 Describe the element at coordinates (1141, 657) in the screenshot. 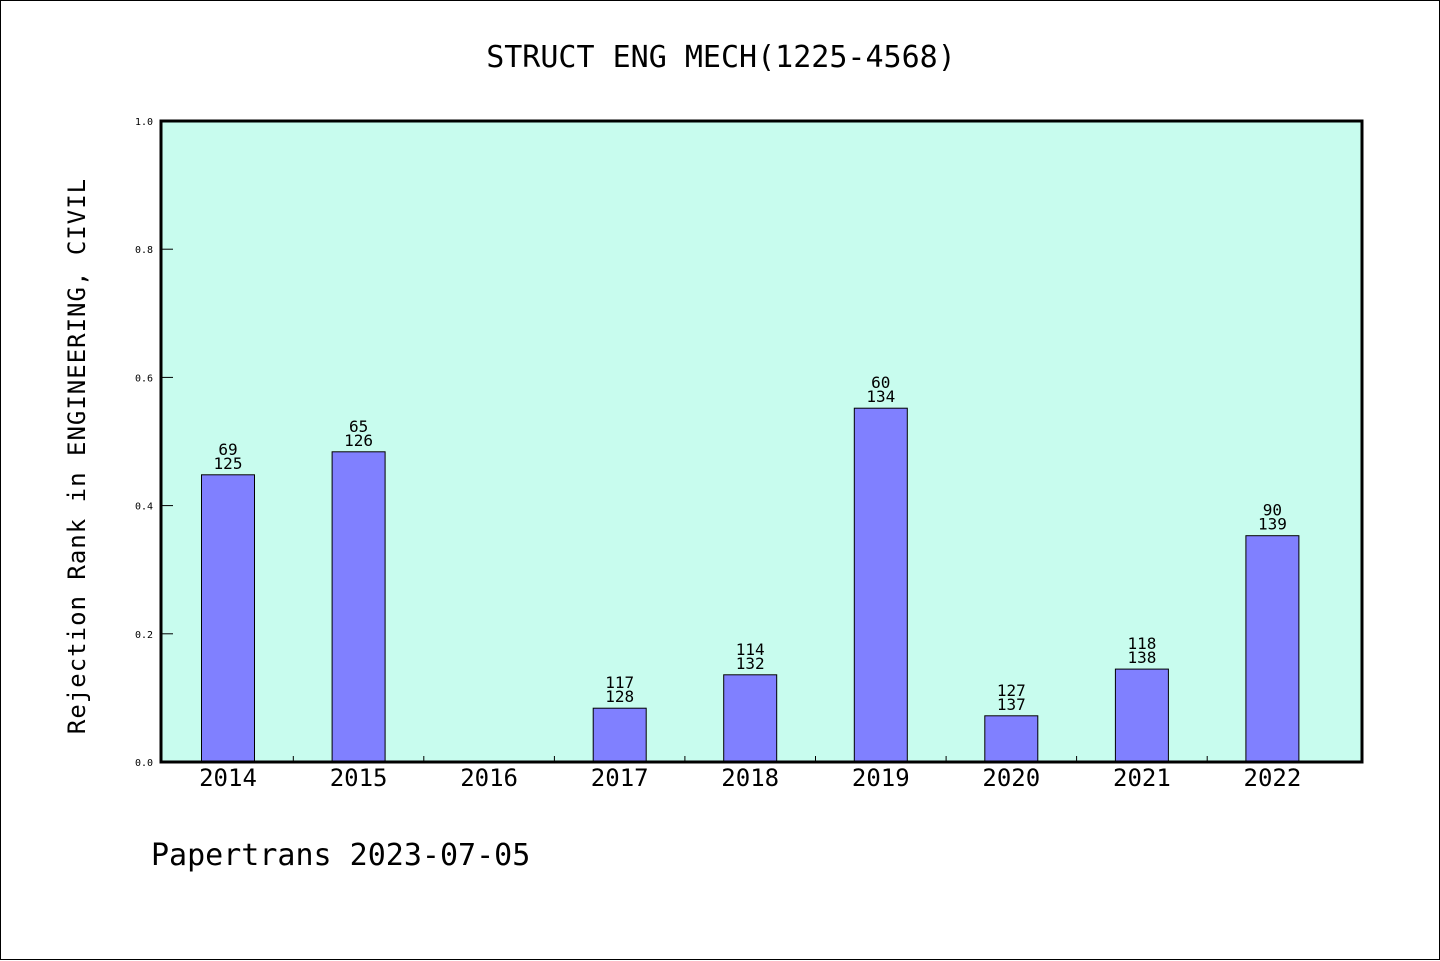

I see `data-label-bottom-2021: 138` at that location.